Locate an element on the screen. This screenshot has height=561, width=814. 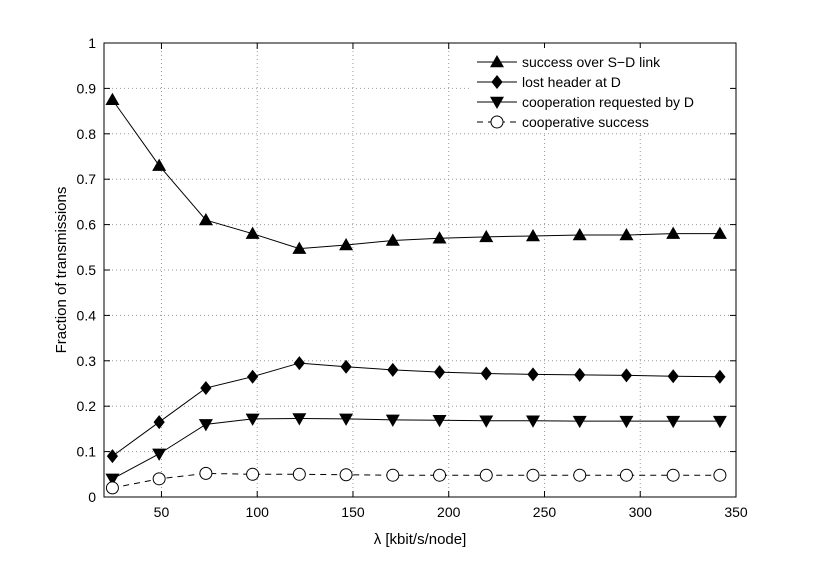
legend-label: success over S−D link is located at coordinates (591, 62).